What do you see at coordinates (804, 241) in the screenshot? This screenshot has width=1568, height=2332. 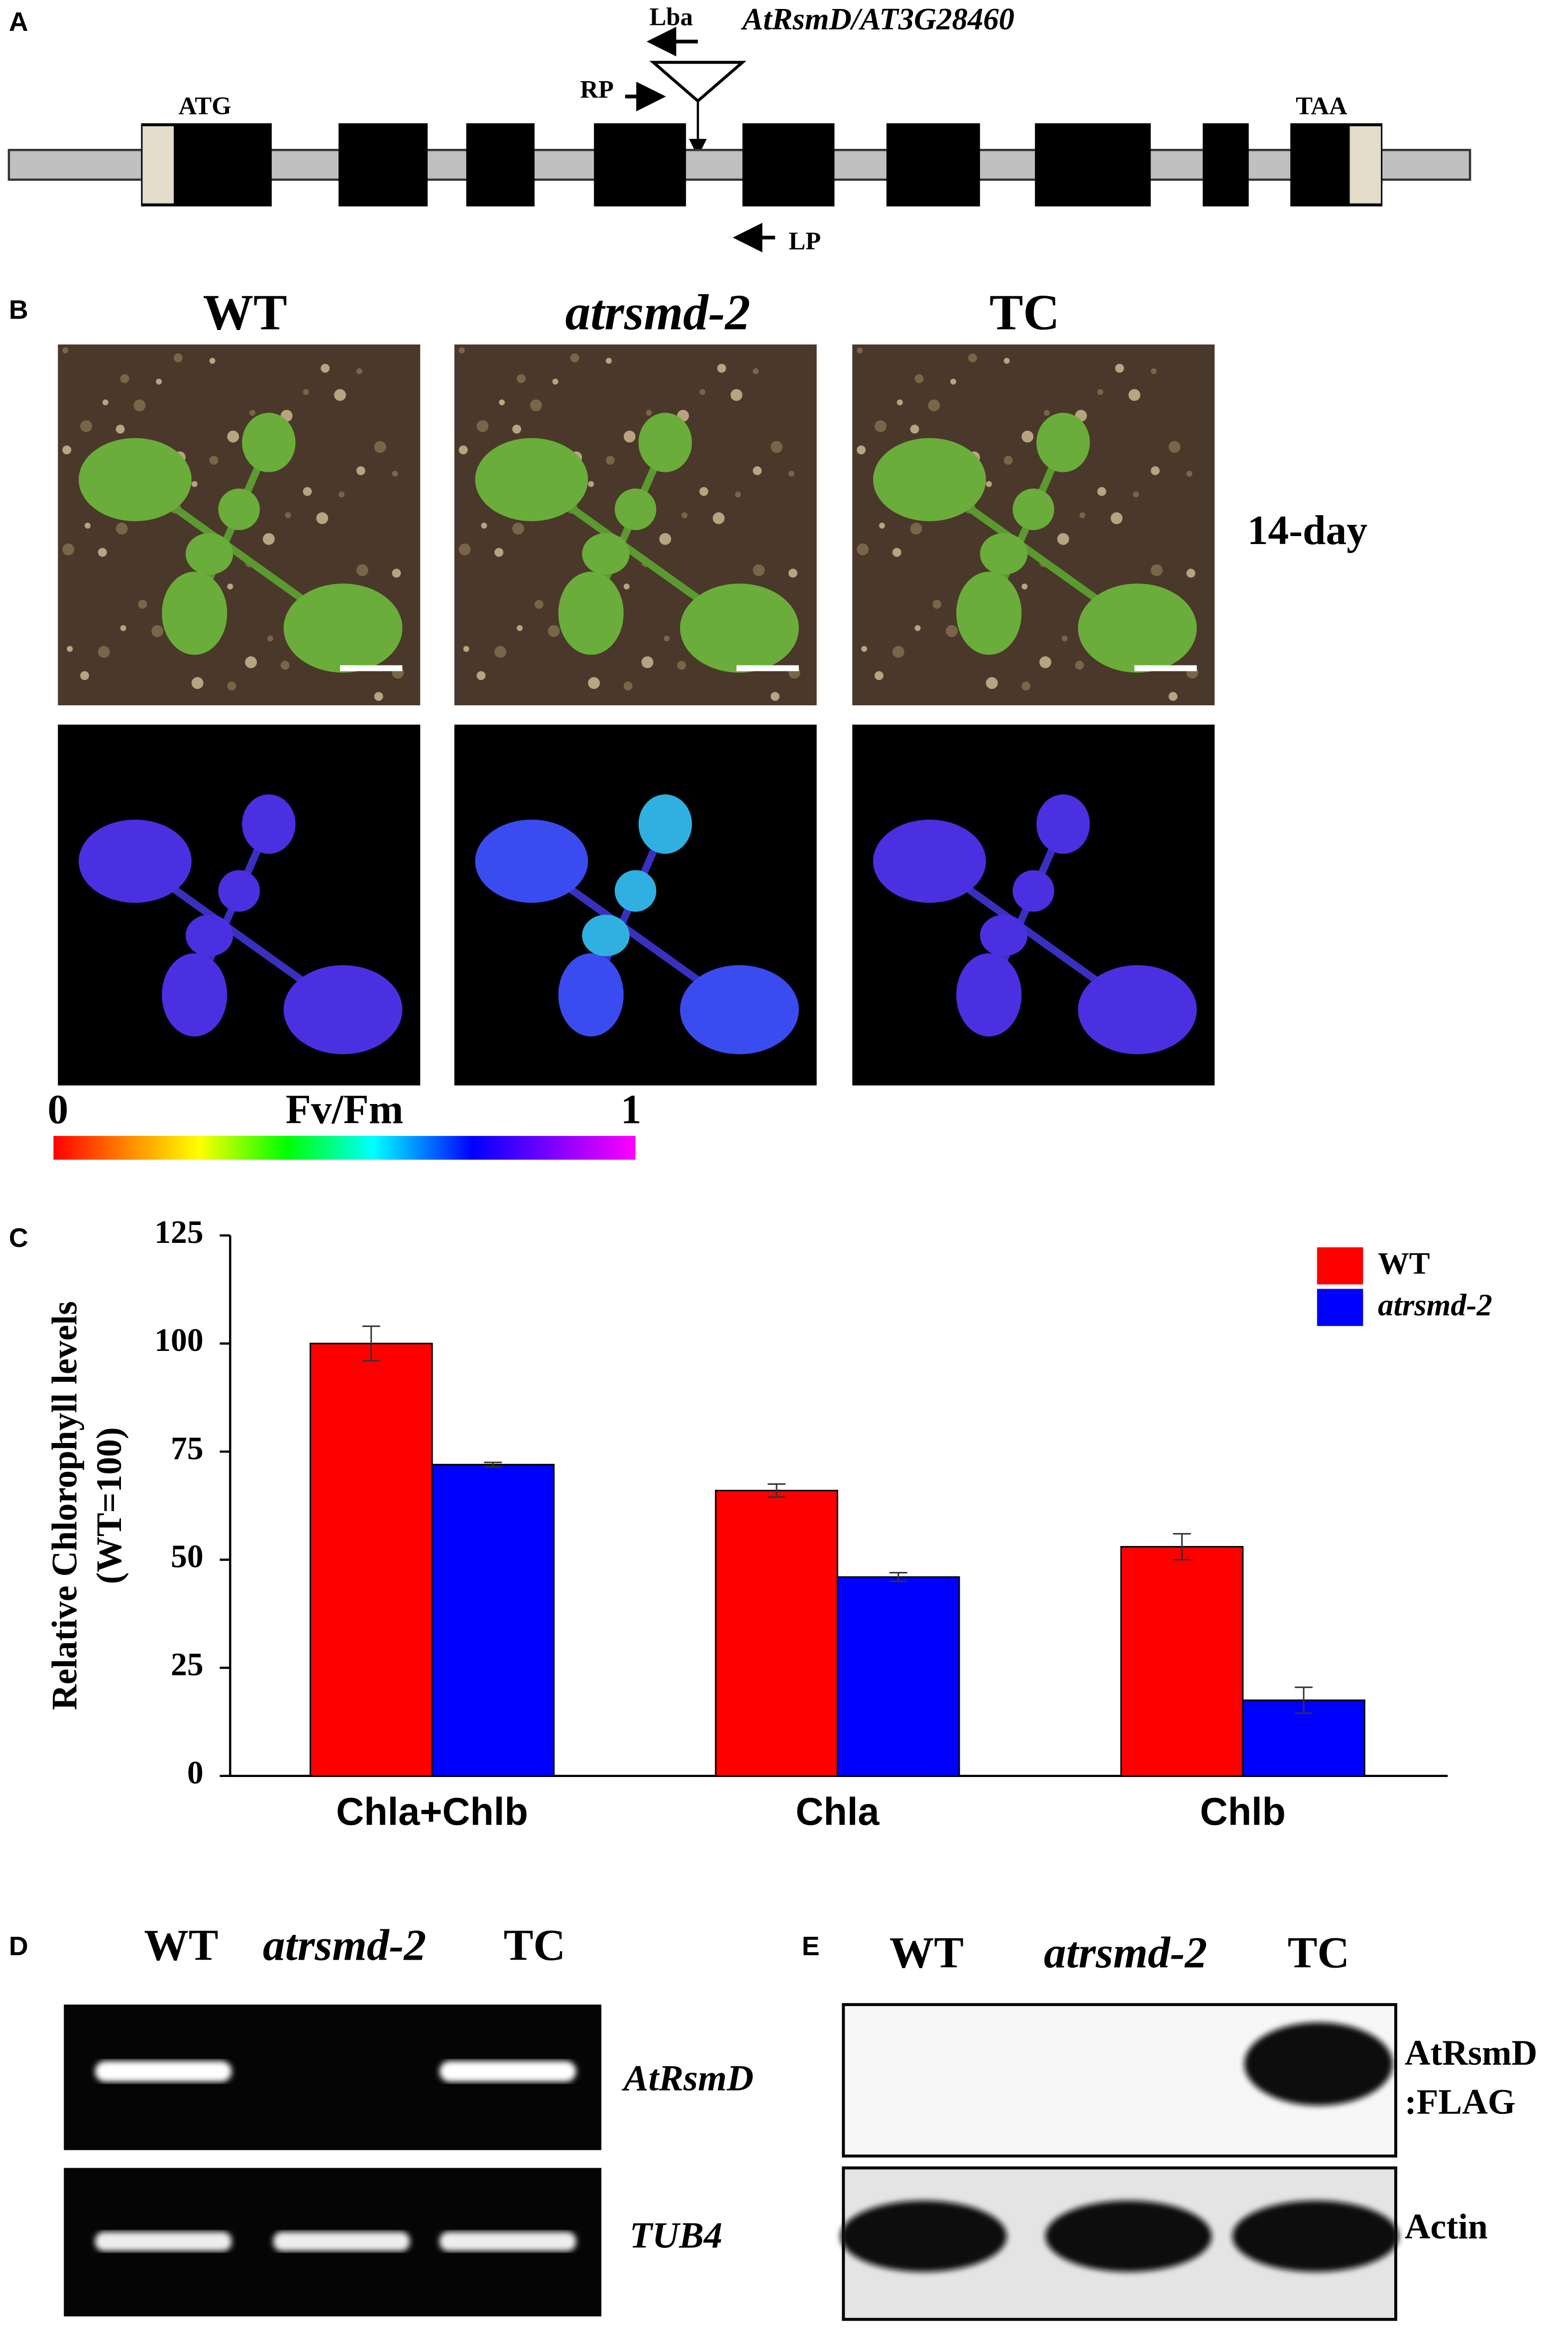 I see `label: LP` at bounding box center [804, 241].